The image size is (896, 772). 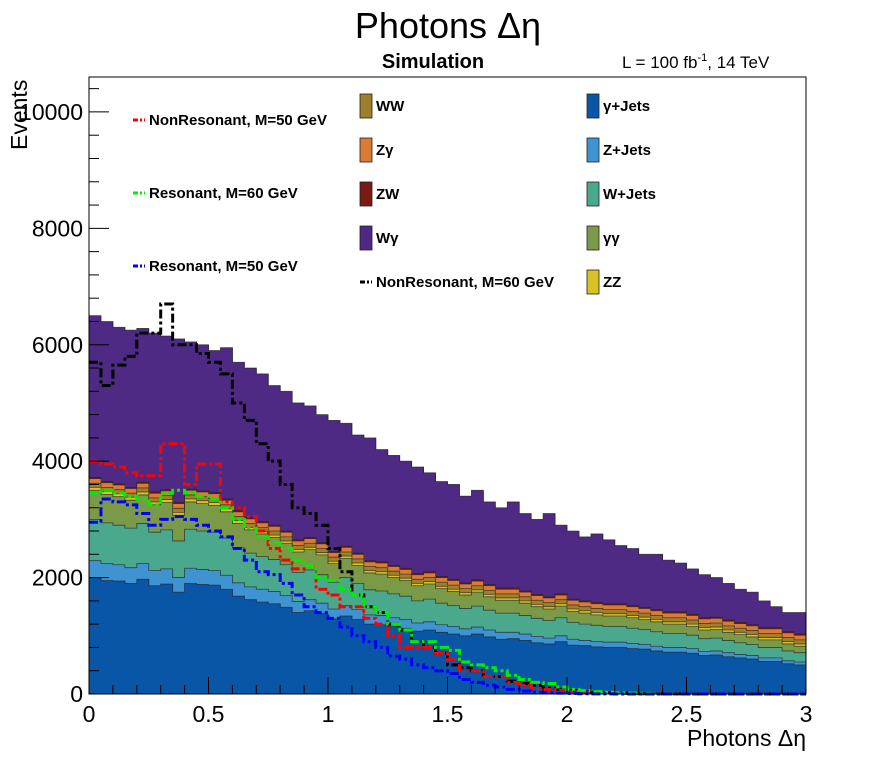 I want to click on x-tick-label: 3, so click(x=806, y=714).